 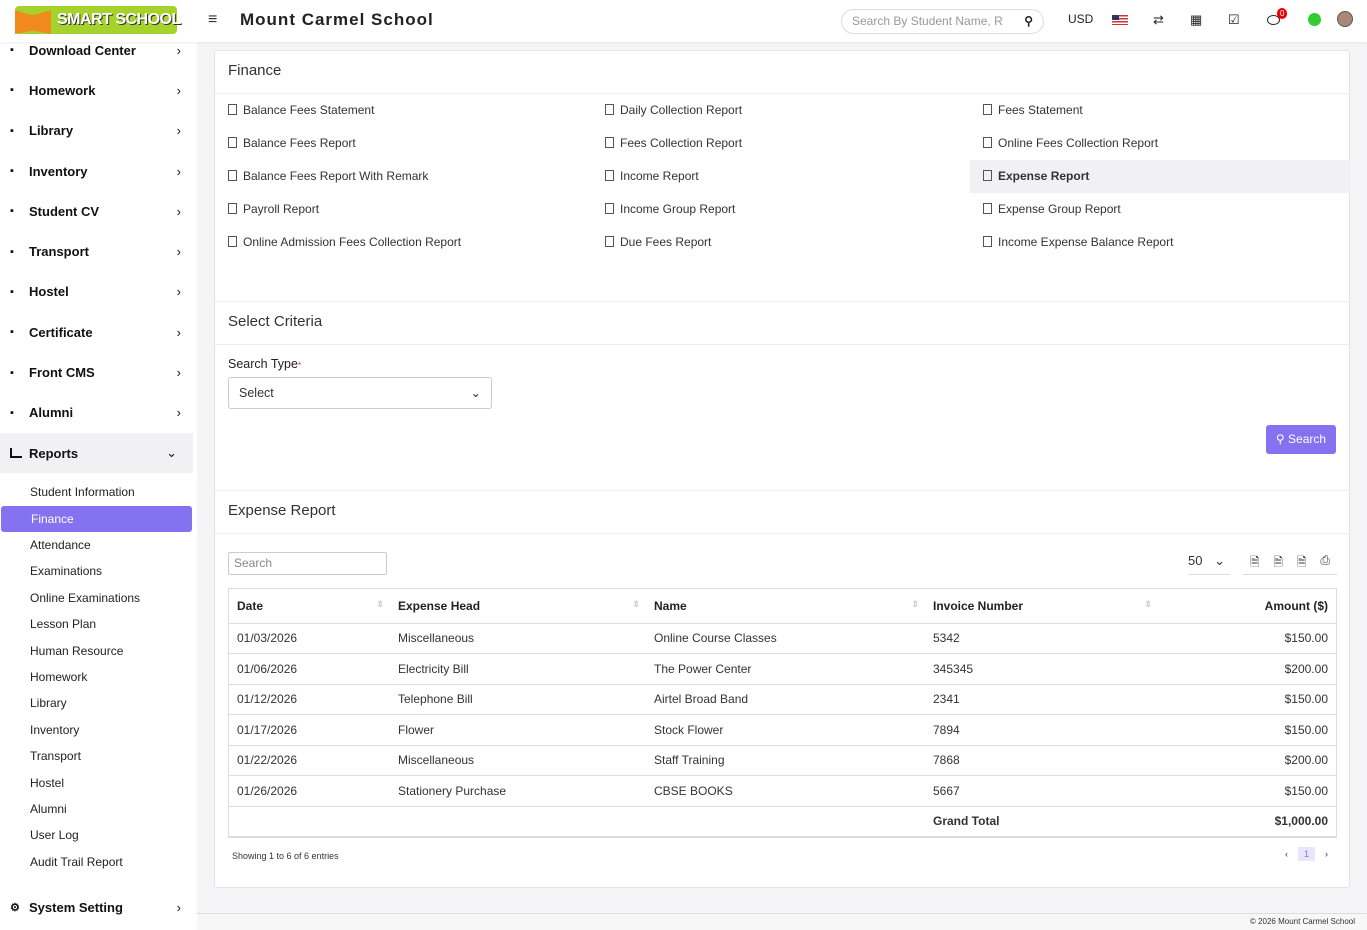 What do you see at coordinates (1247, 606) in the screenshot?
I see `column-header: Amount ($)` at bounding box center [1247, 606].